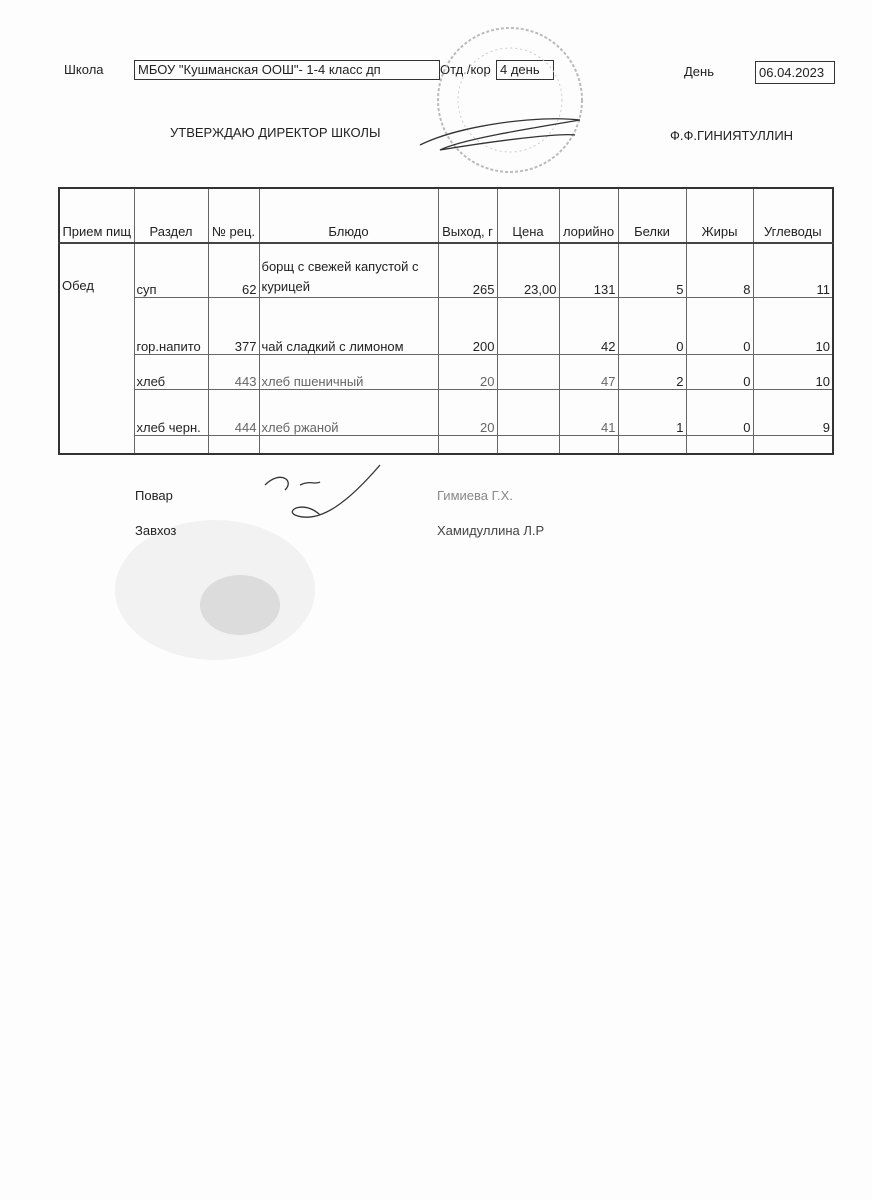 The height and width of the screenshot is (1200, 872). Describe the element at coordinates (467, 270) in the screenshot. I see `yield-cell: 265` at that location.